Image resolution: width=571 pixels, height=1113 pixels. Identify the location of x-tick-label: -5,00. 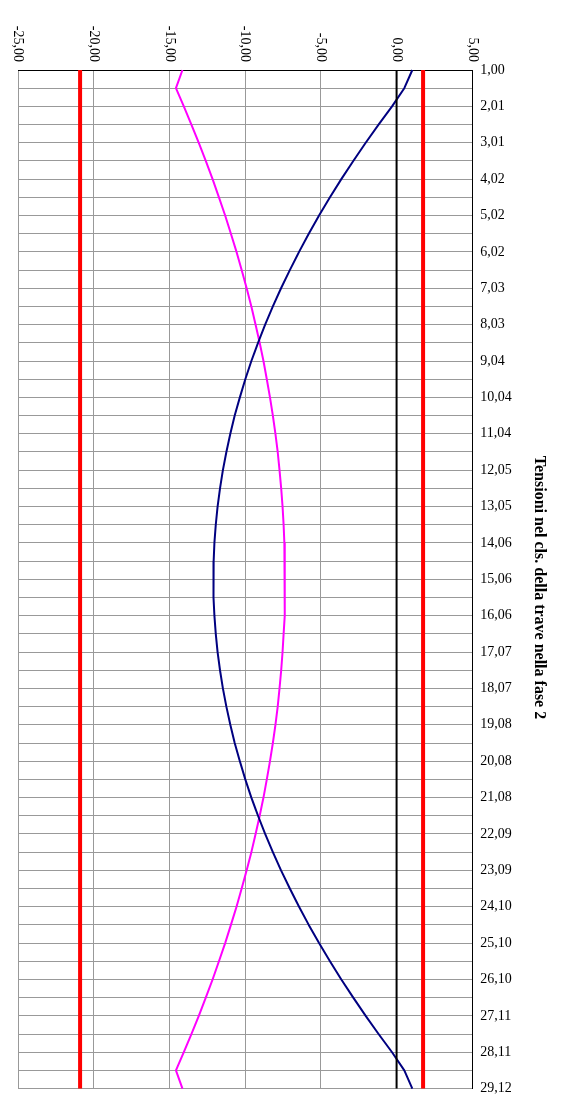
(322, 47).